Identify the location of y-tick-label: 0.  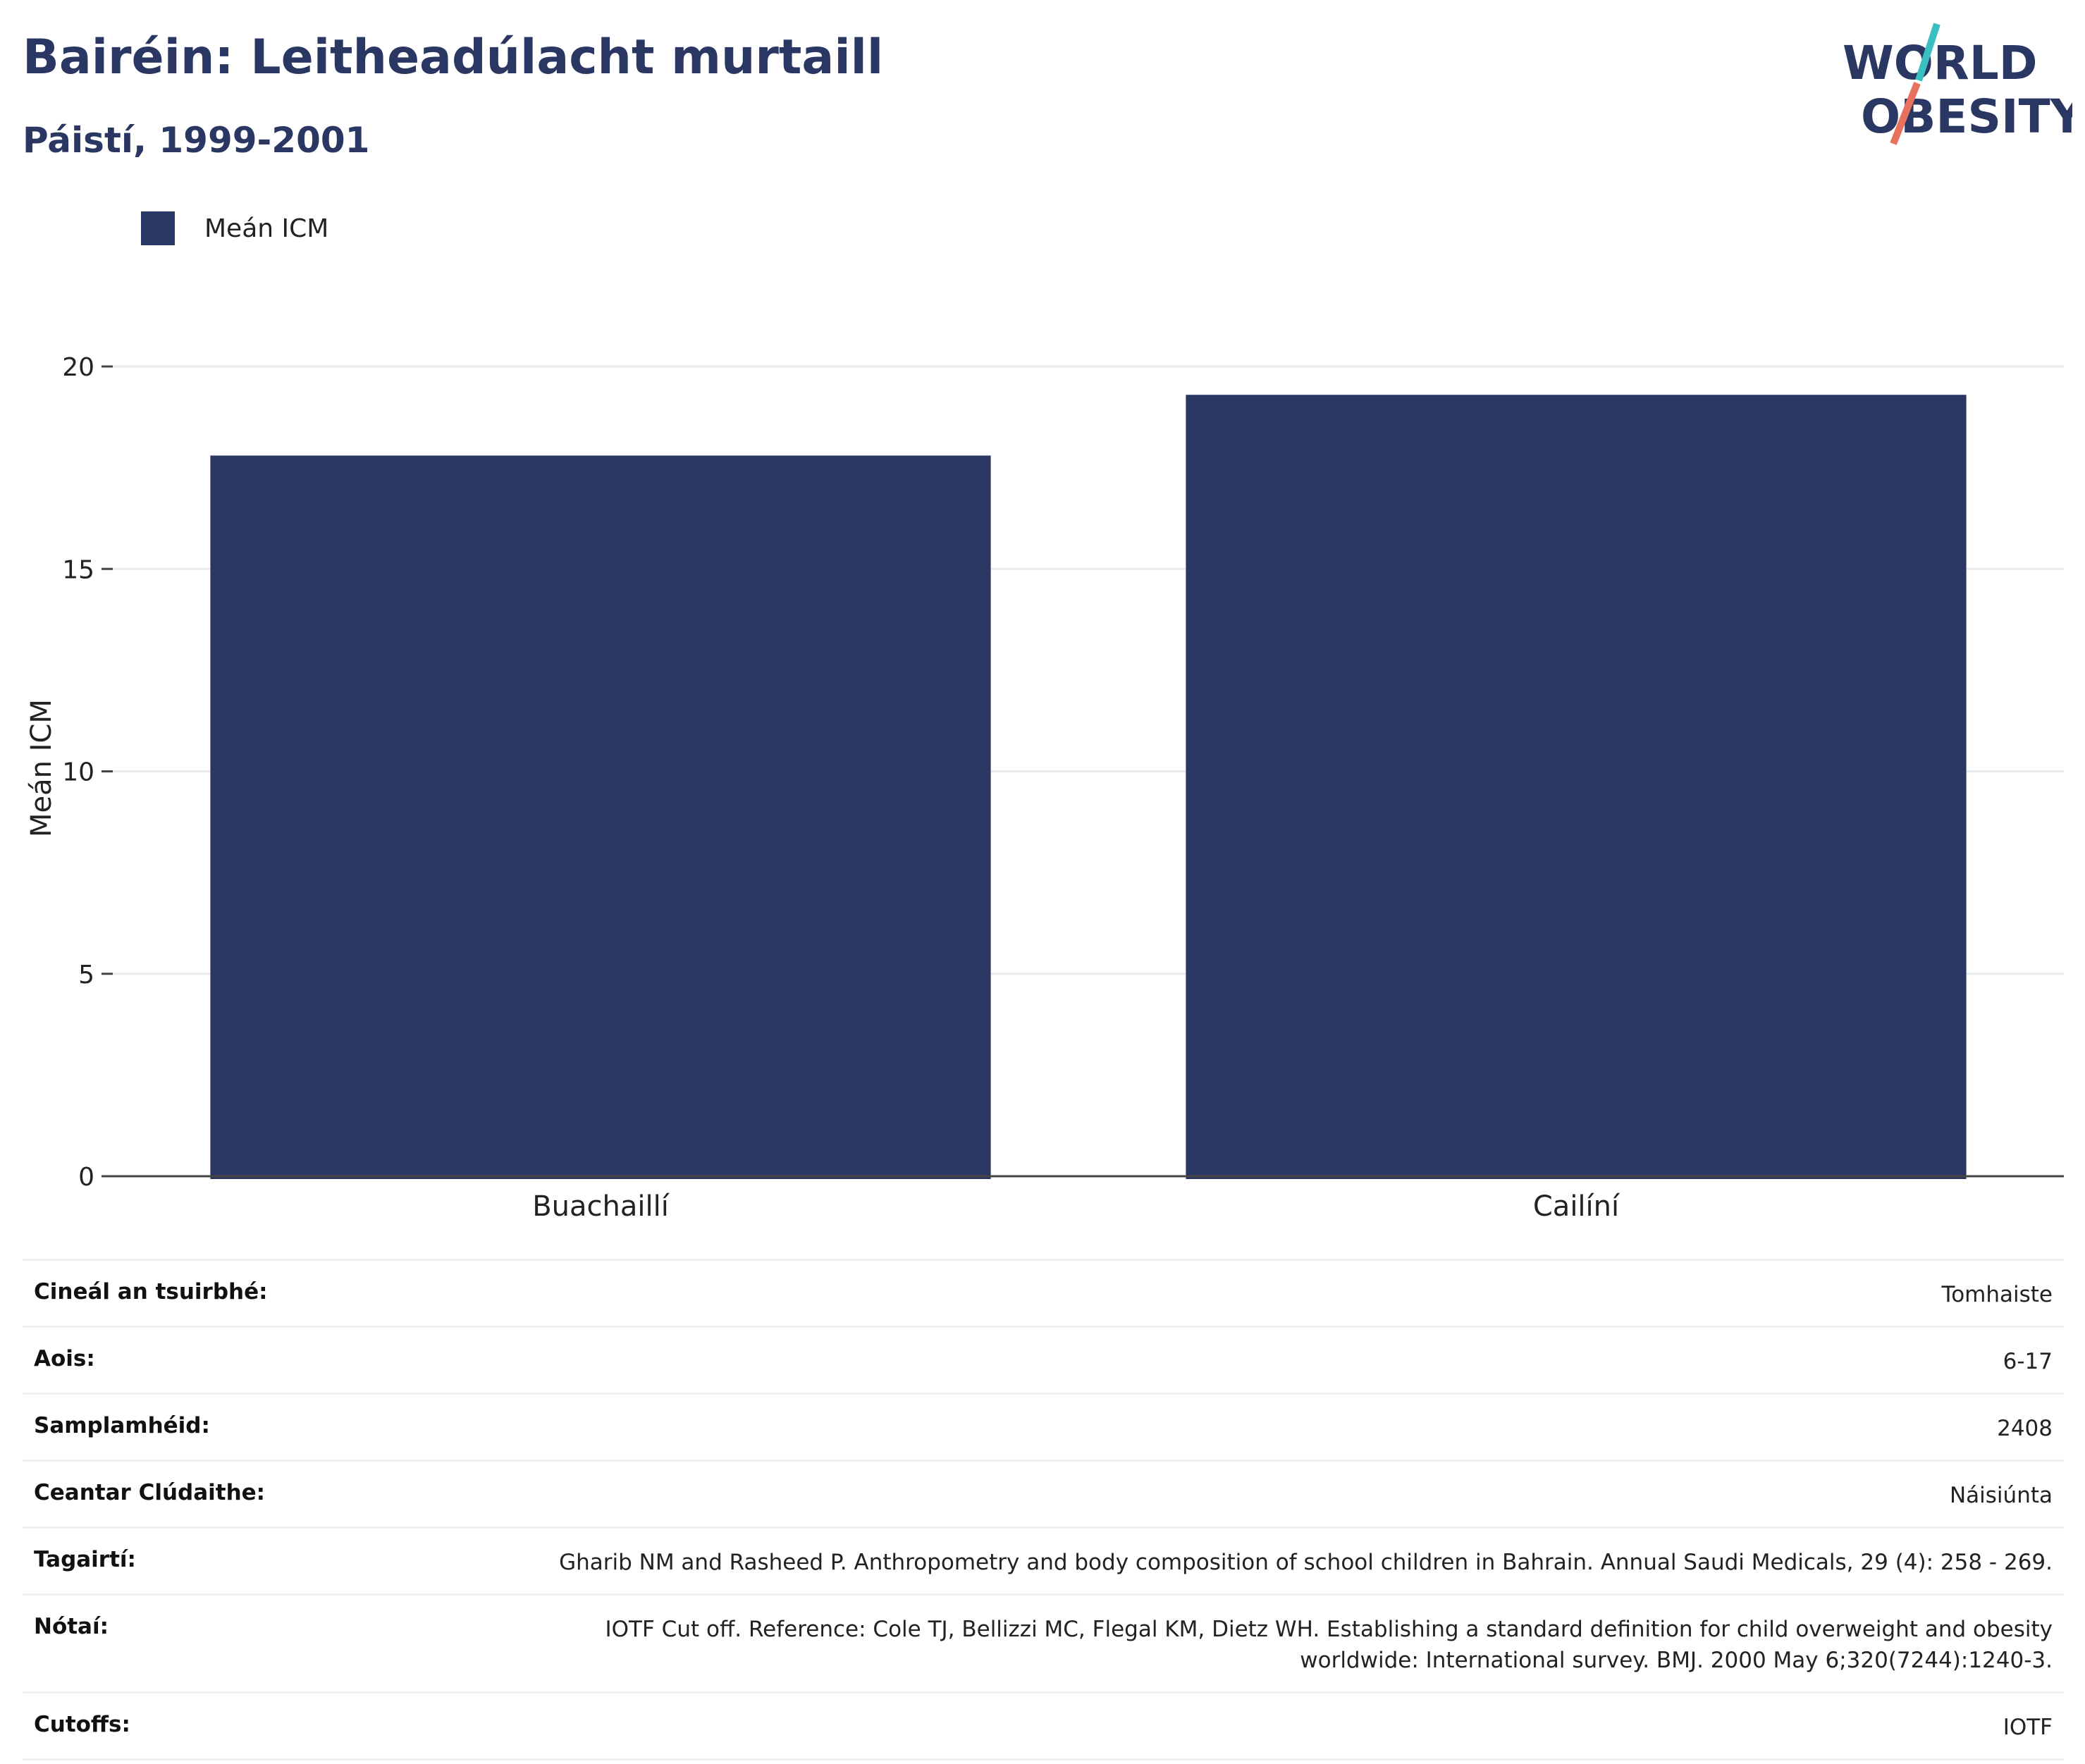
(86, 1177).